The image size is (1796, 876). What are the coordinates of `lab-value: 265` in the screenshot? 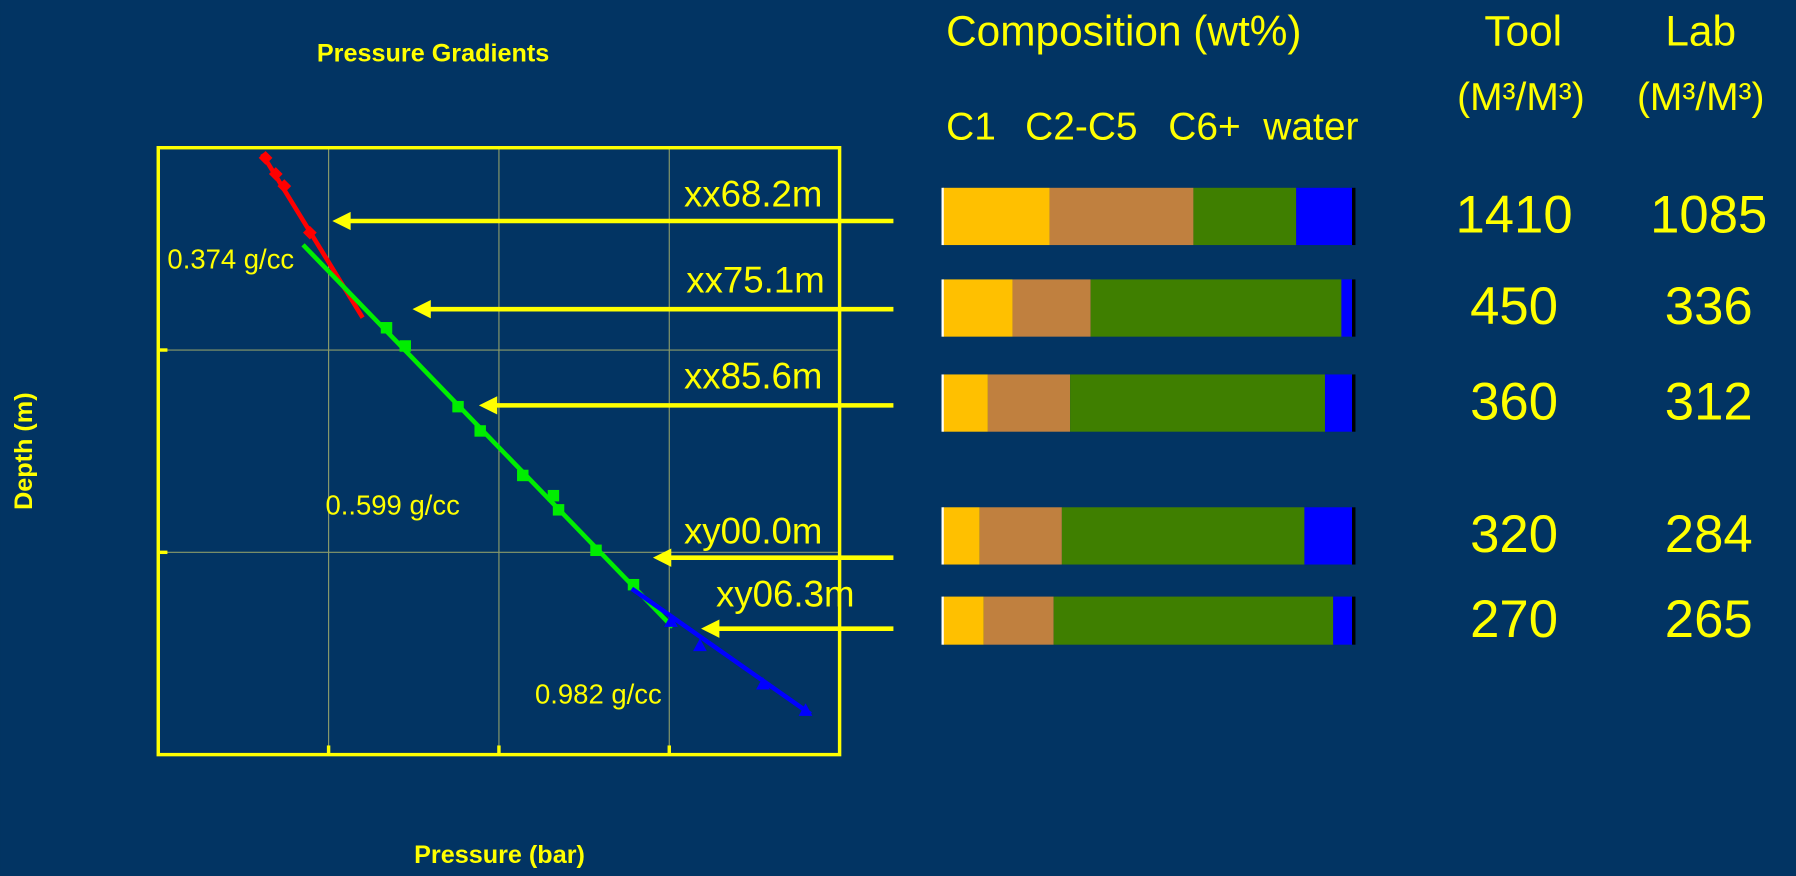 It's located at (1709, 619).